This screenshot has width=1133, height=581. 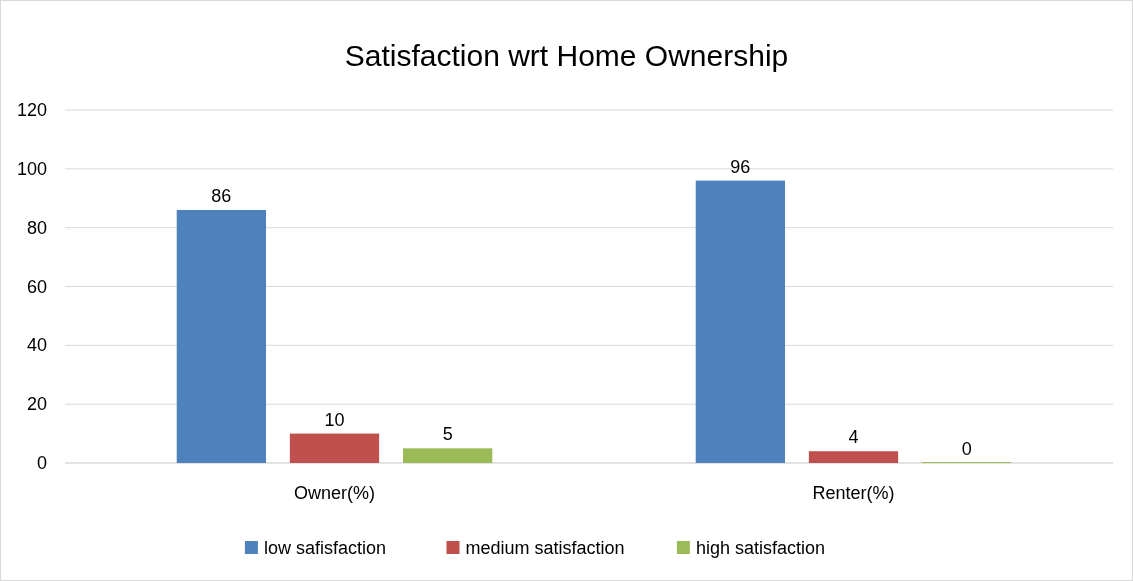 What do you see at coordinates (334, 419) in the screenshot?
I see `data-label: 10` at bounding box center [334, 419].